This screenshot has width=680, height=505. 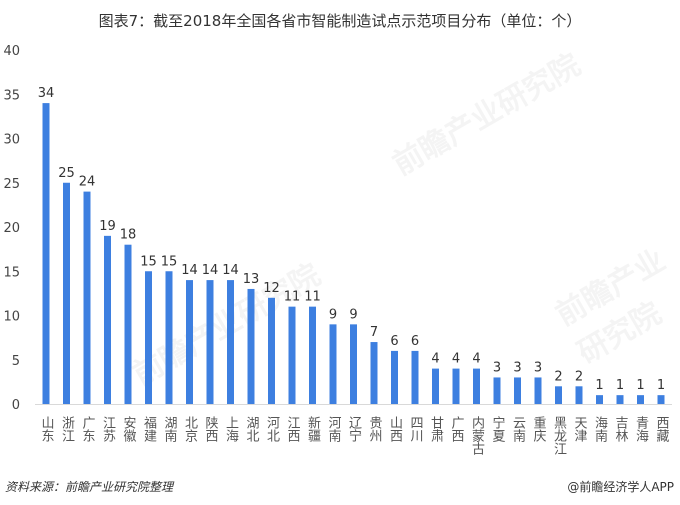 I want to click on x-tick-label: 山西, so click(x=395, y=429).